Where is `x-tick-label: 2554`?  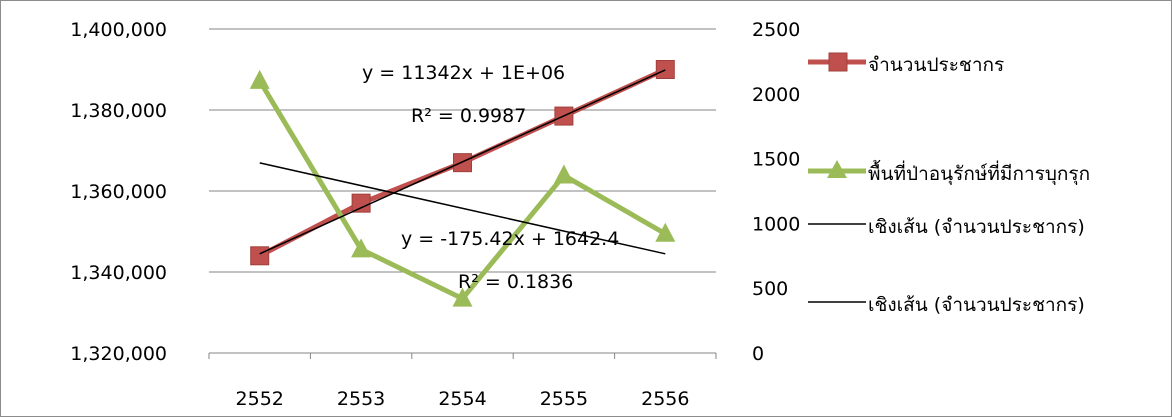
x-tick-label: 2554 is located at coordinates (462, 399).